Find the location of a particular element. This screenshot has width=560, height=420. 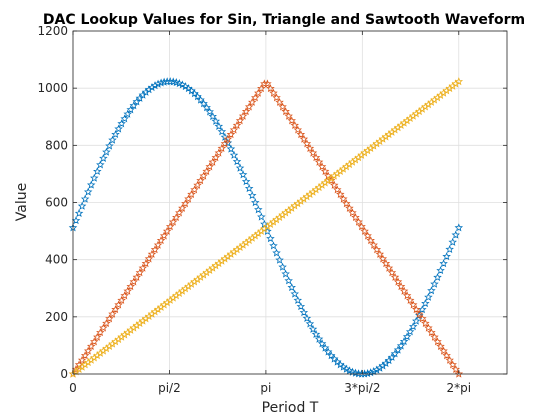

x-tick-label-1: pi/2 is located at coordinates (169, 388).